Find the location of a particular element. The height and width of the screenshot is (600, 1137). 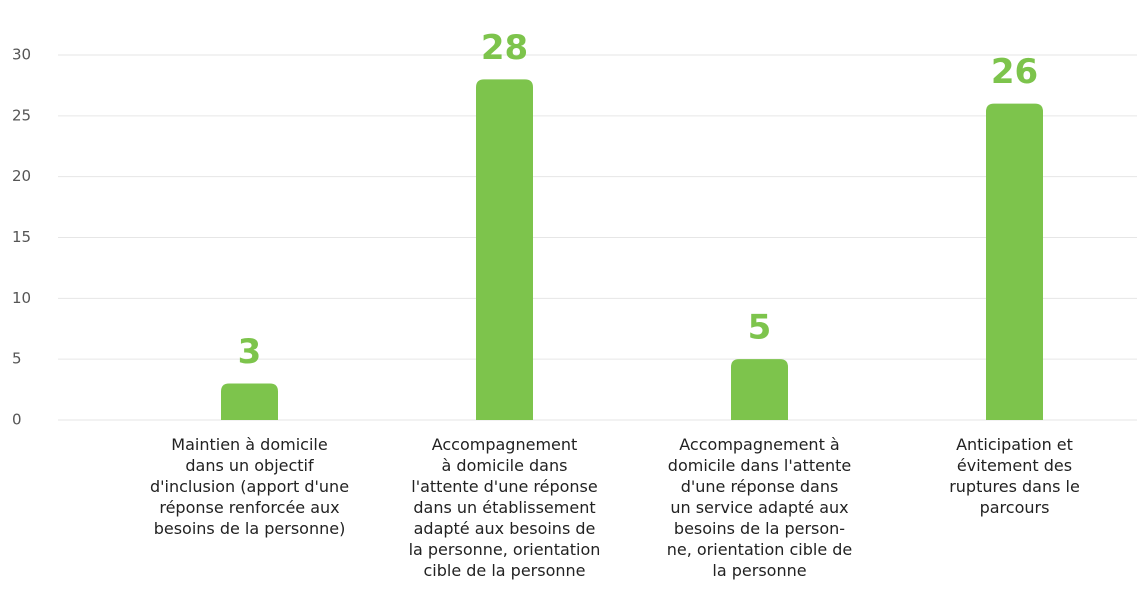

x-tick-label-line: Anticipation et is located at coordinates (1014, 444).